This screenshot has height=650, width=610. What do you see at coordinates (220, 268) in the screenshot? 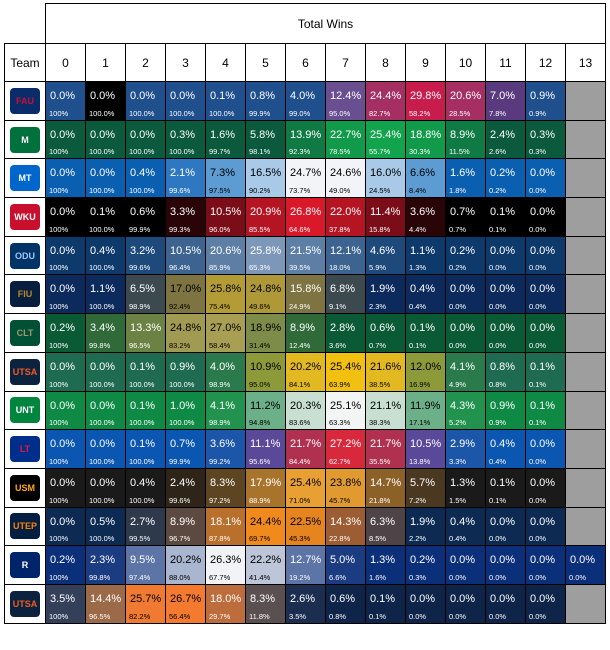
I see `cumulative-value: 85.9%` at bounding box center [220, 268].